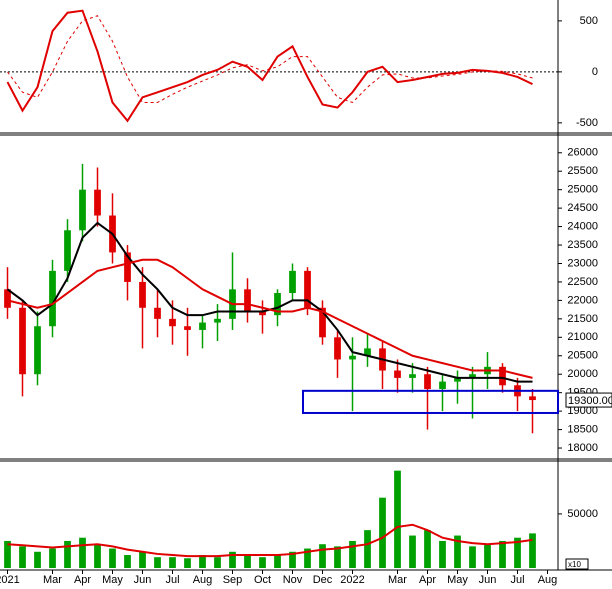  I want to click on y-tick-label: 23000, so click(582, 263).